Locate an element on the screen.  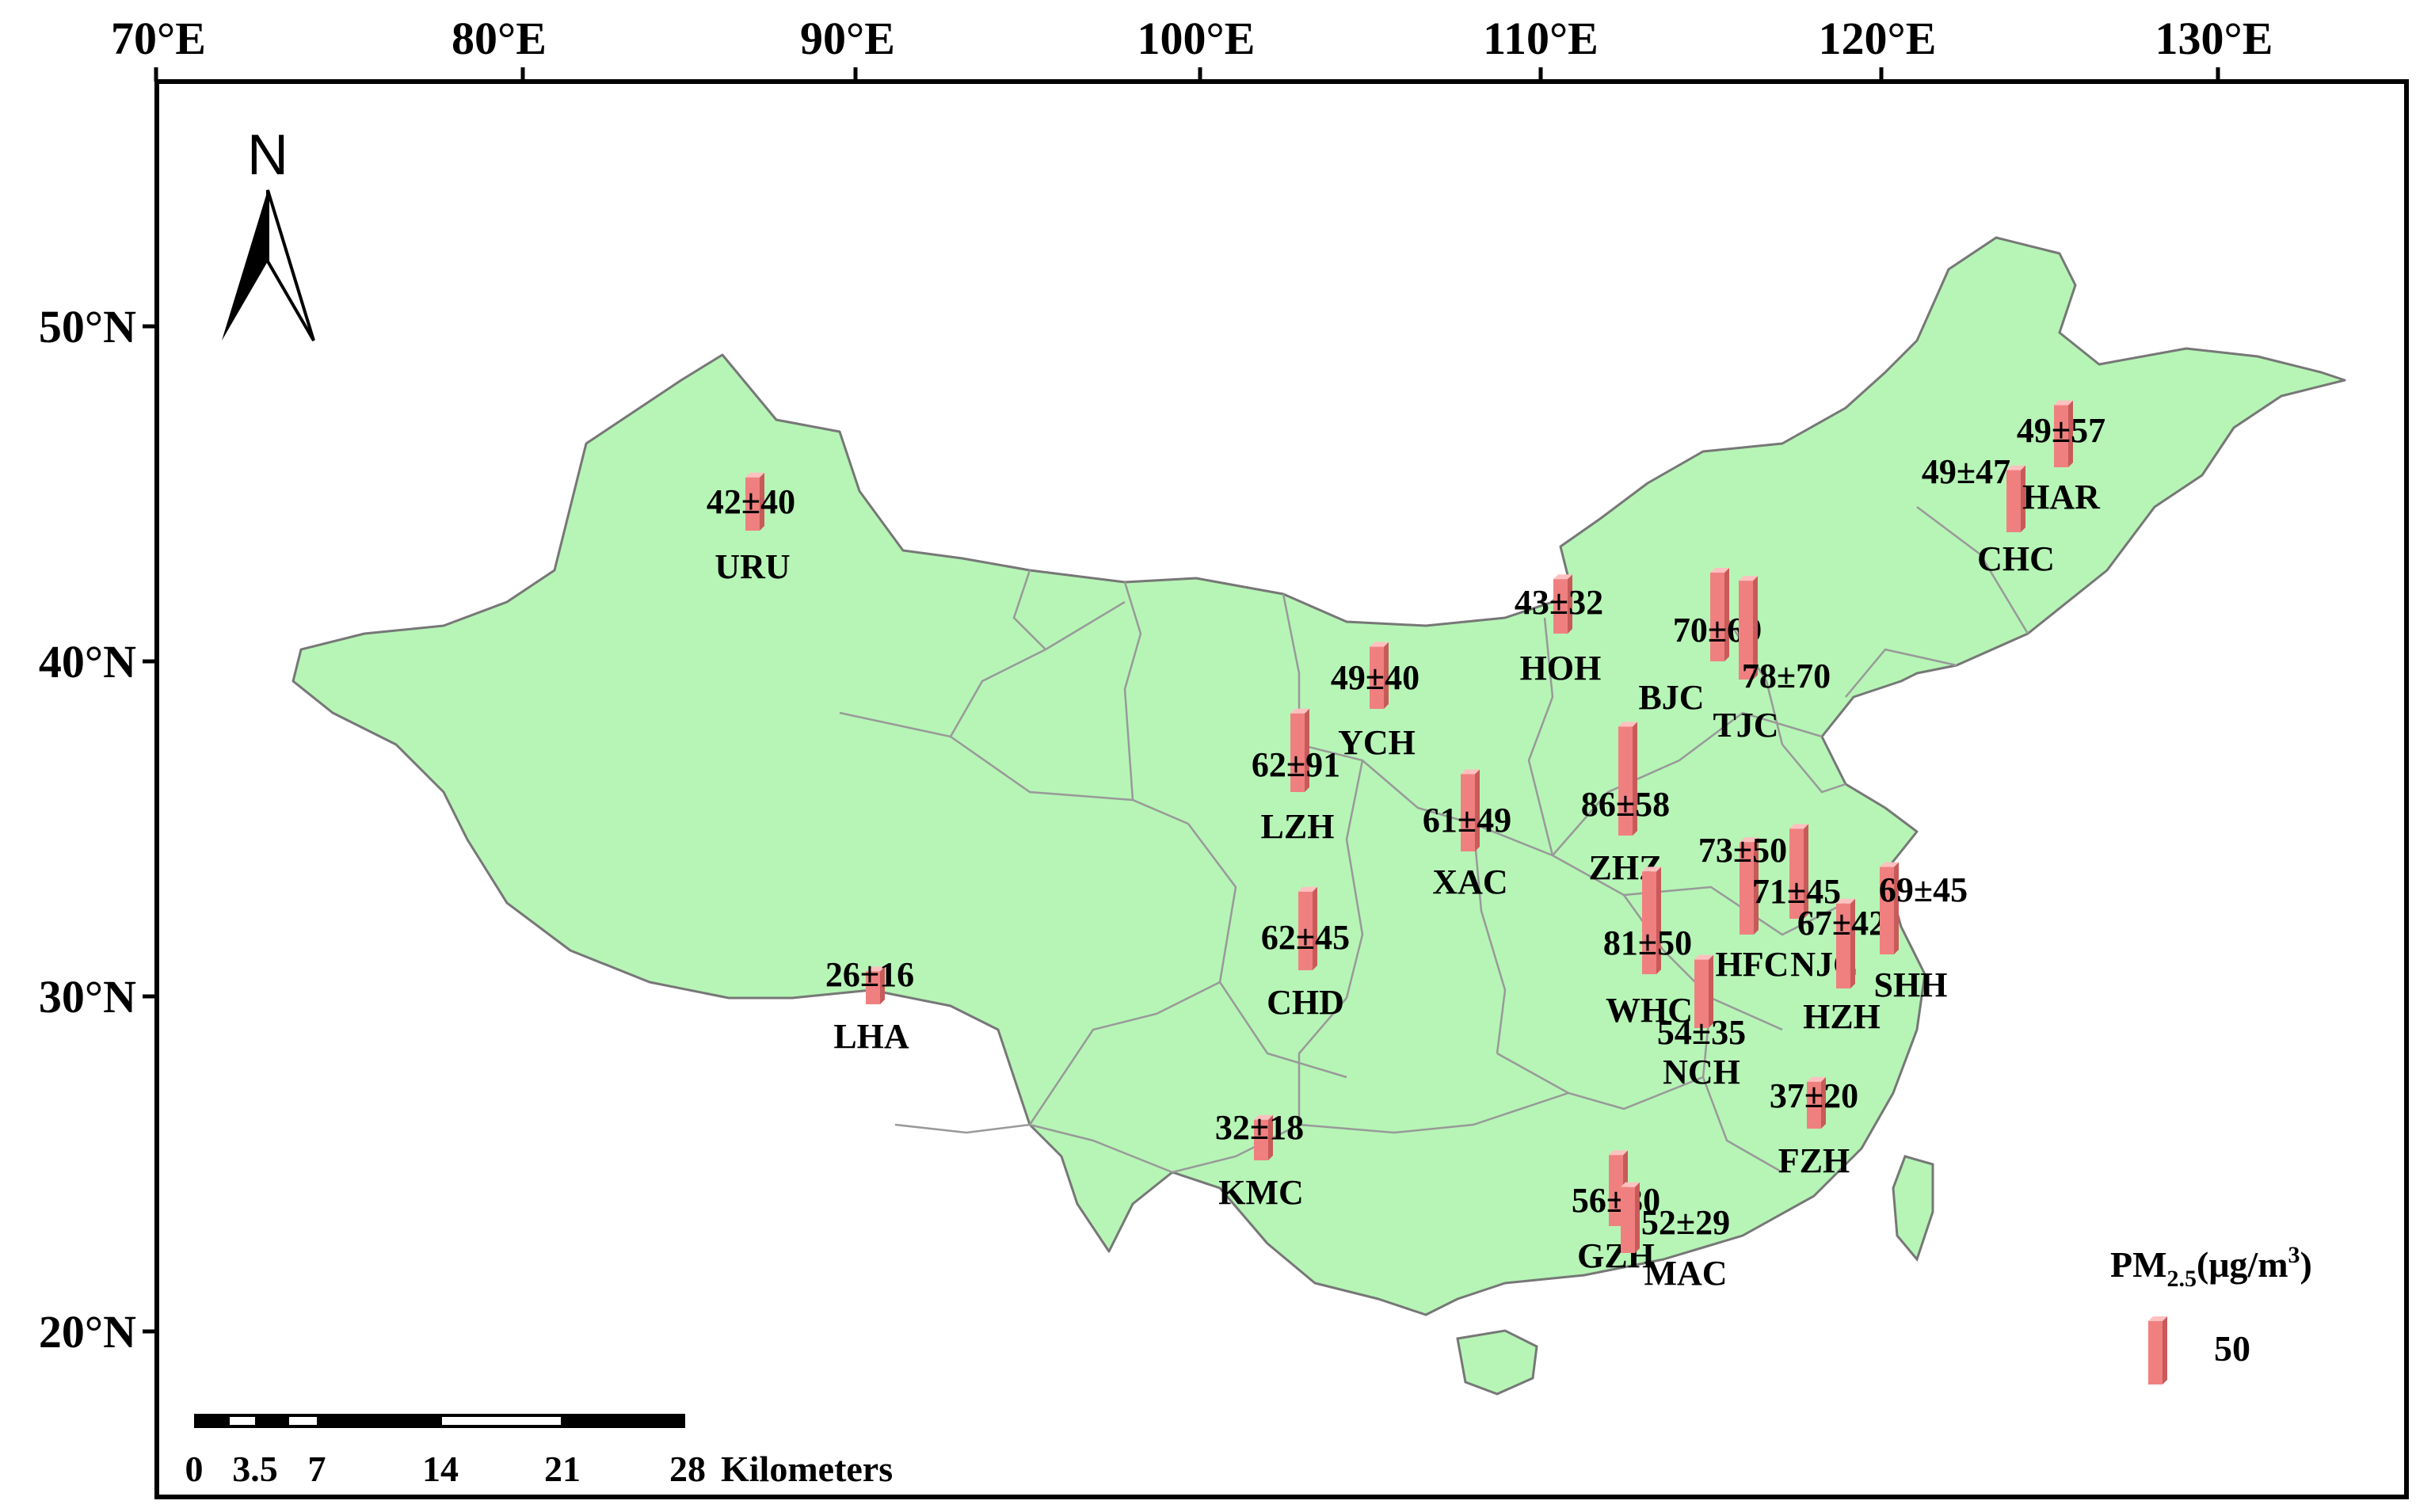
pm25-stat-label: 32±18 is located at coordinates (1259, 1127).